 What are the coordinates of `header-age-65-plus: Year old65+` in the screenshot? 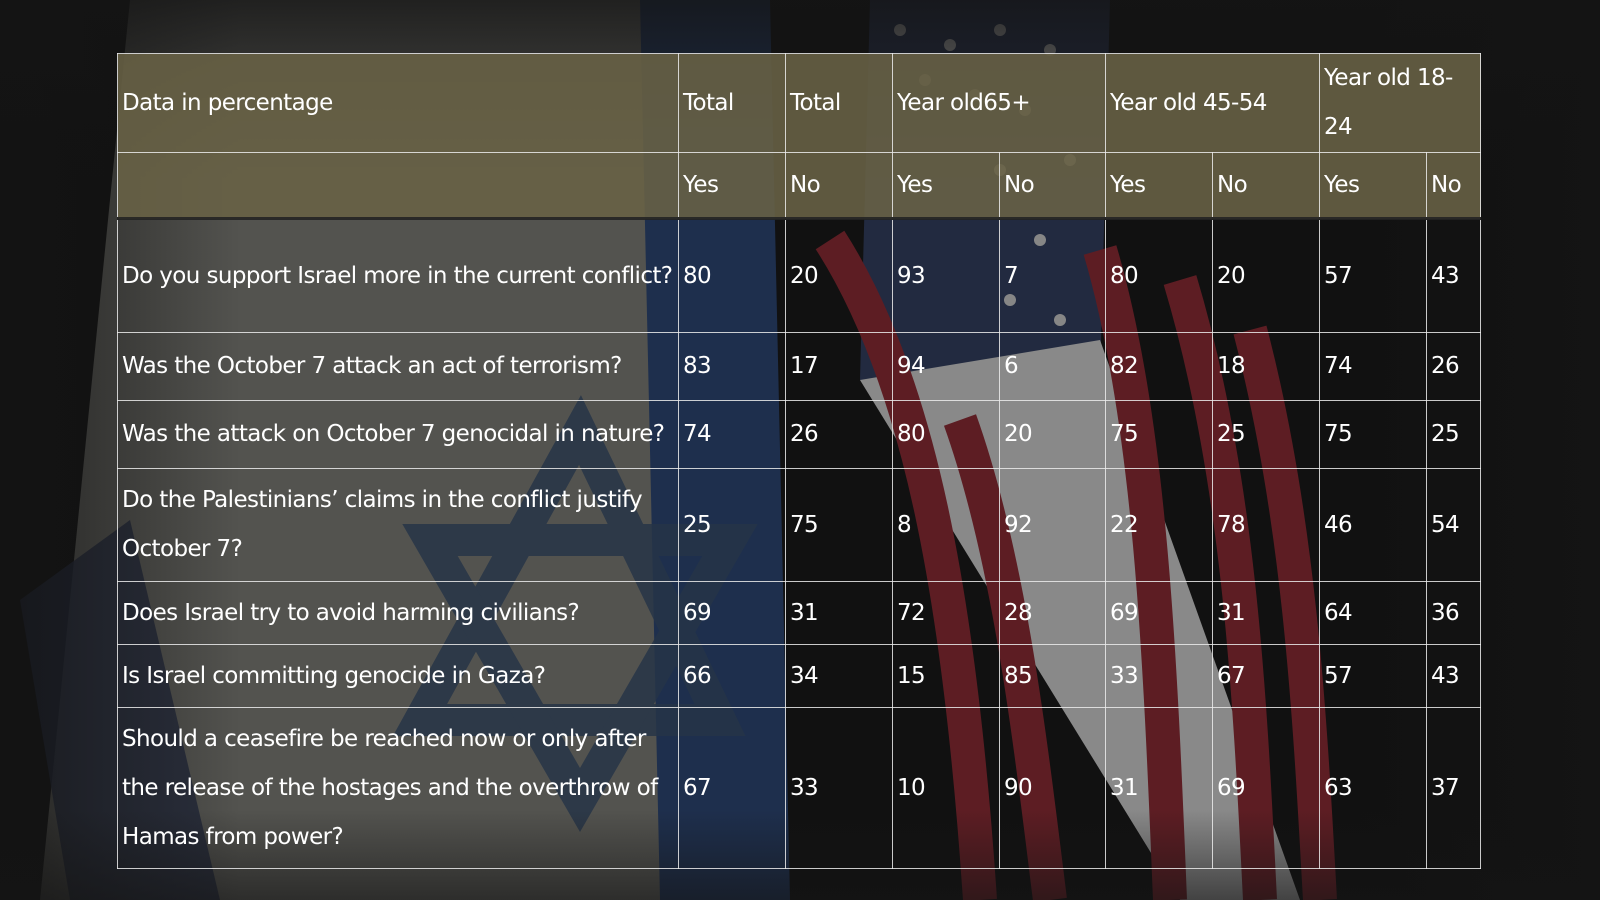 It's located at (999, 103).